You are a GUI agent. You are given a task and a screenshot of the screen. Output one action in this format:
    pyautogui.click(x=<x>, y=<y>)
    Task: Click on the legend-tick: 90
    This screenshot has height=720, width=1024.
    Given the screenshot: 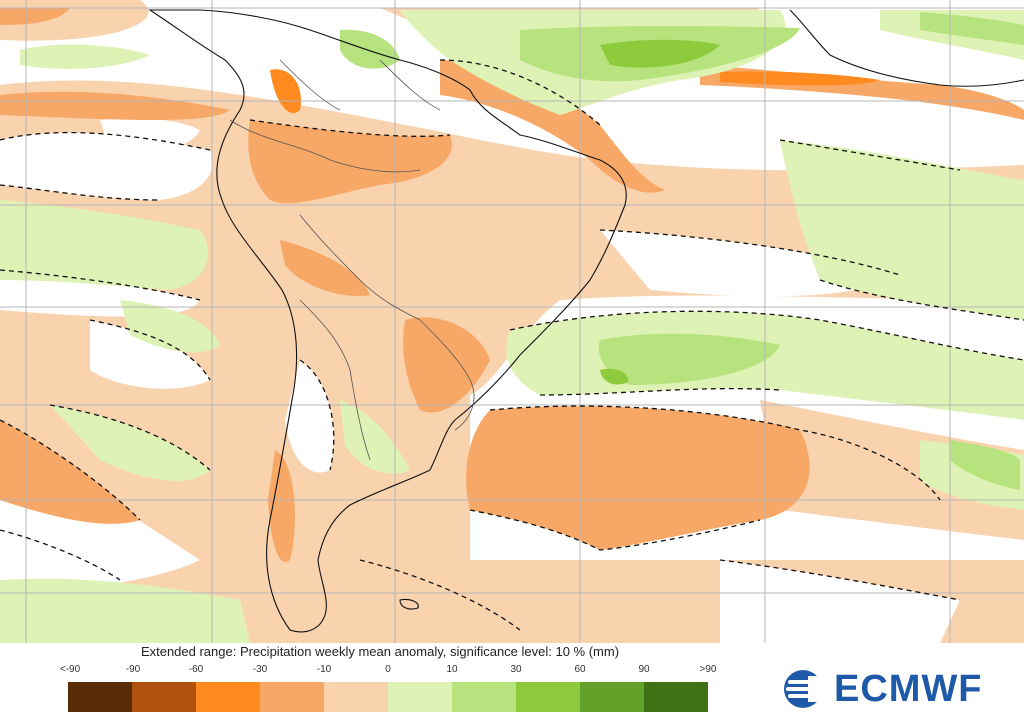 What is the action you would take?
    pyautogui.click(x=644, y=669)
    